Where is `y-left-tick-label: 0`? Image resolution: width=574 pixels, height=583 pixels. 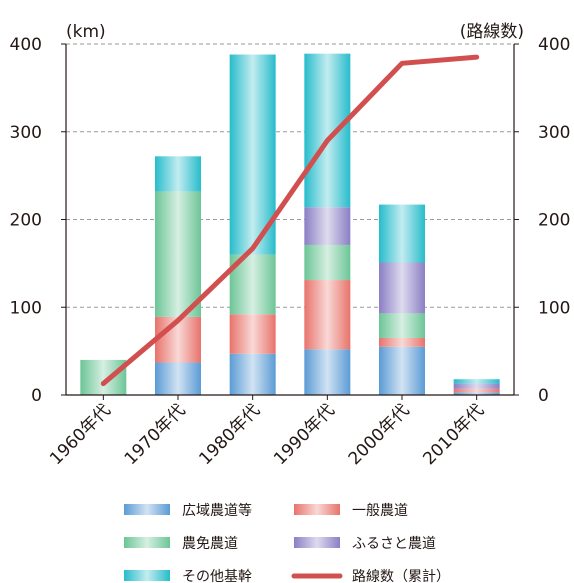 y-left-tick-label: 0 is located at coordinates (36, 396).